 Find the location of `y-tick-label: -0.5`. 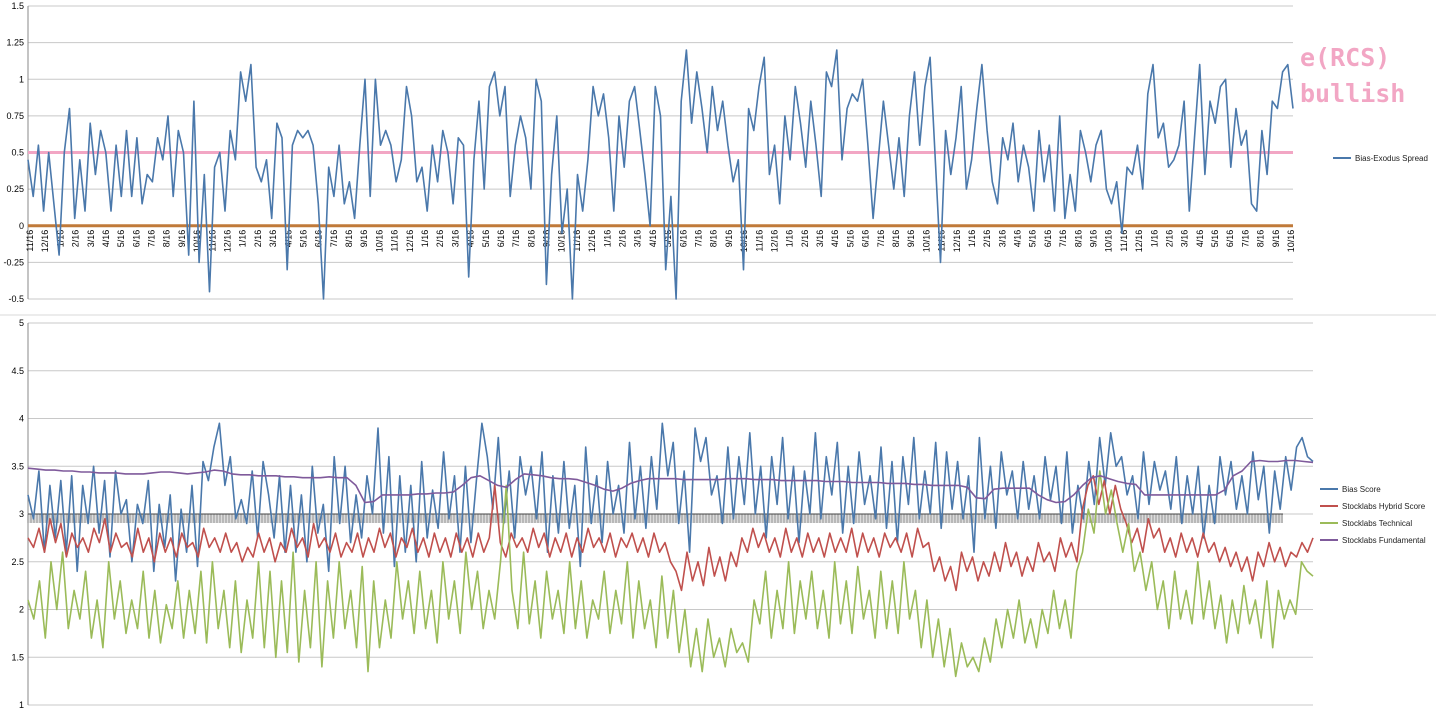

y-tick-label: -0.5 is located at coordinates (16, 299).